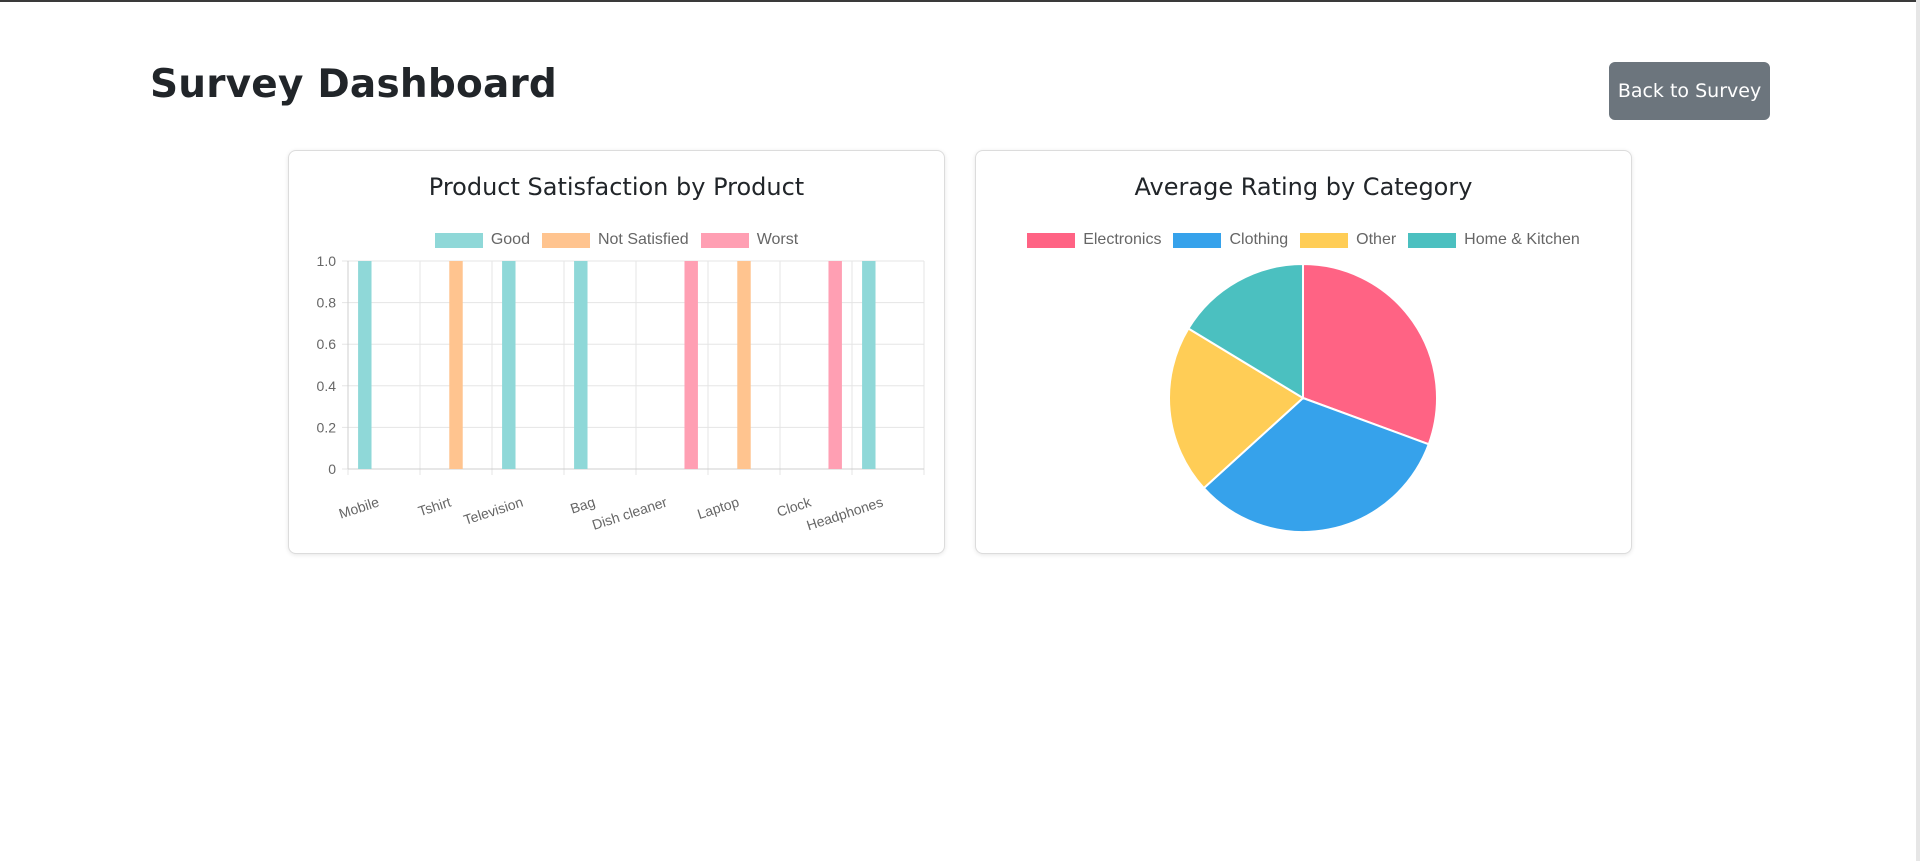 This screenshot has width=1920, height=861. I want to click on x-tick-label: Dish cleaner, so click(629, 513).